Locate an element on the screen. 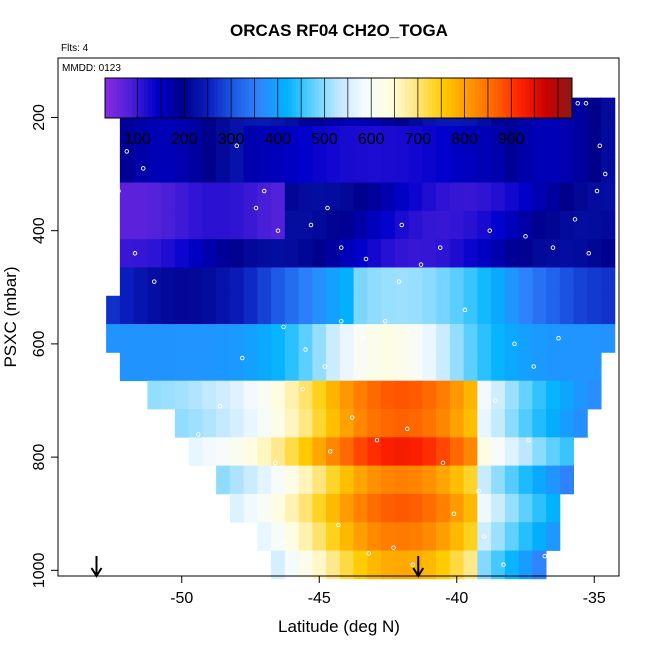 The width and height of the screenshot is (650, 650). chart-title: ORCAS RF04 CH2O_TOGA is located at coordinates (339, 30).